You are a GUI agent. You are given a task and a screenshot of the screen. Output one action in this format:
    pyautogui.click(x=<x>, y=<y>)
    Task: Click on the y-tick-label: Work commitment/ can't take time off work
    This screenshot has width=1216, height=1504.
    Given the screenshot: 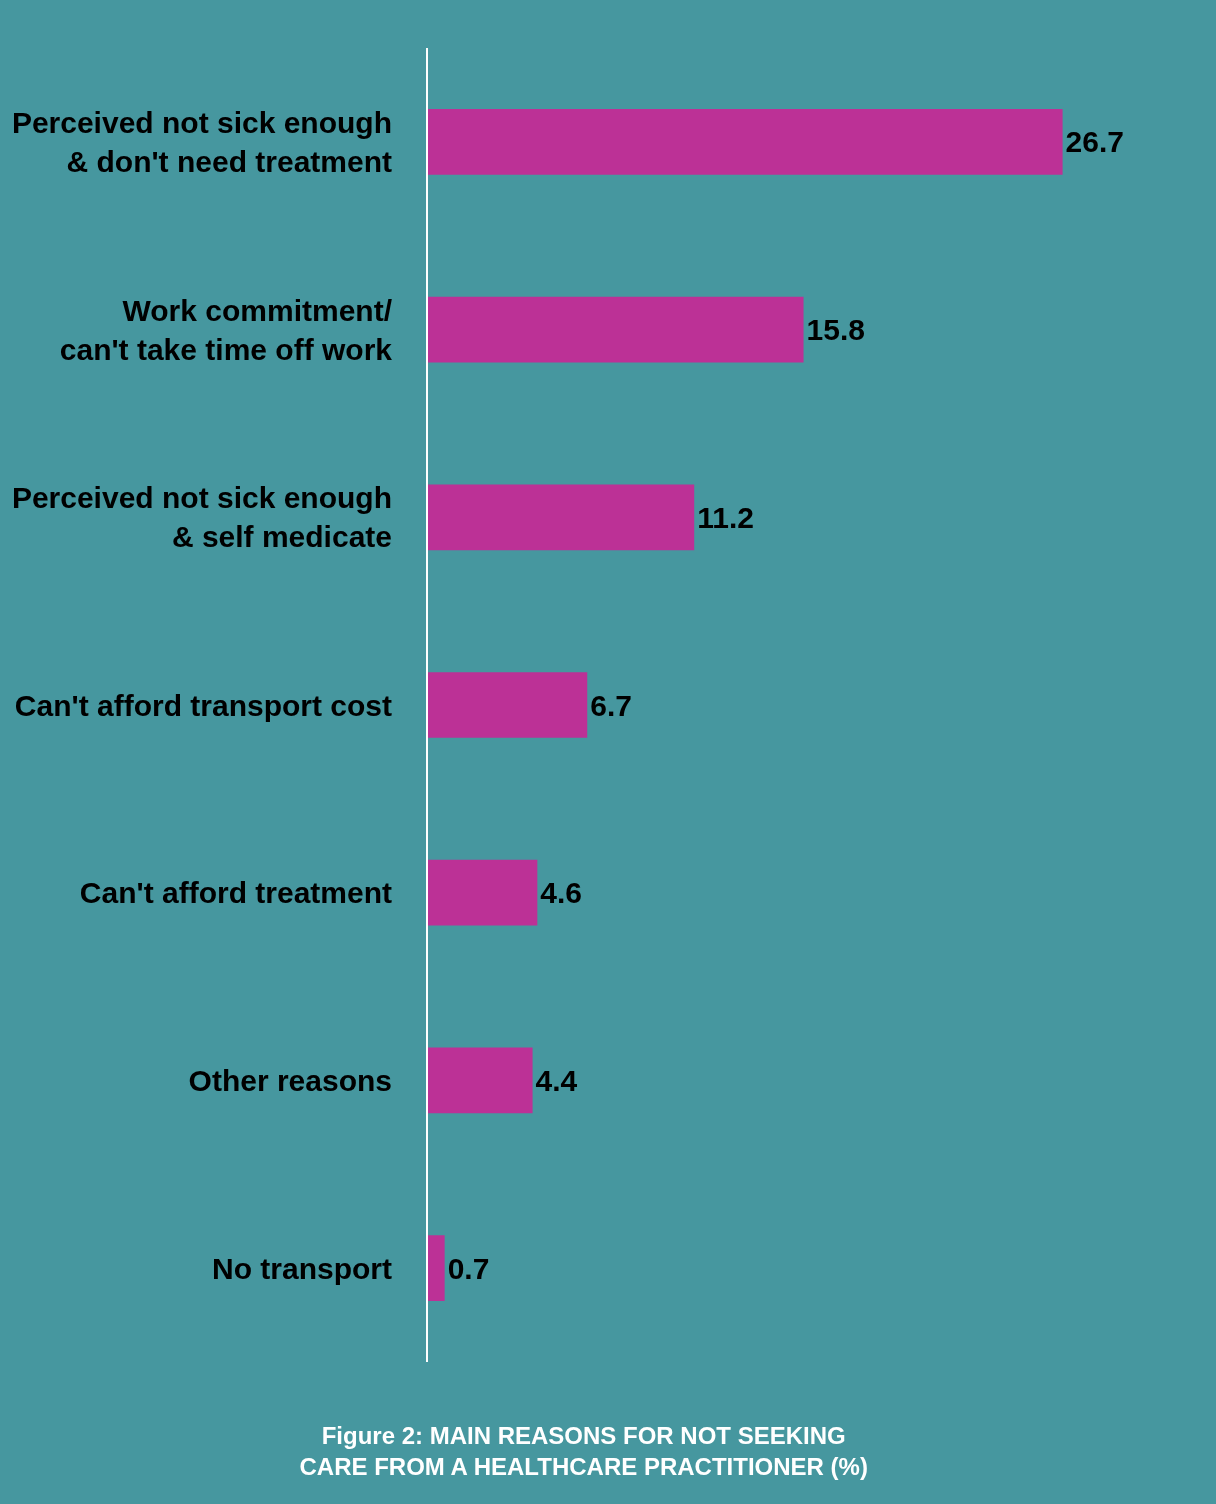 What is the action you would take?
    pyautogui.click(x=226, y=329)
    